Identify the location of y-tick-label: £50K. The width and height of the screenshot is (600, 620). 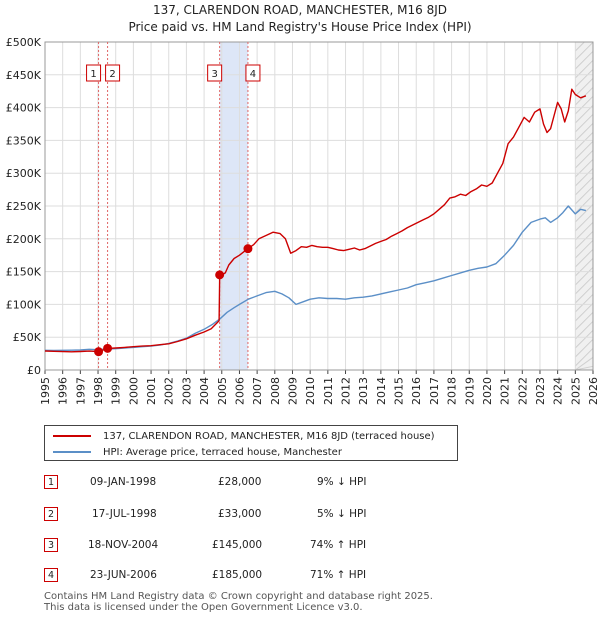
(27, 337).